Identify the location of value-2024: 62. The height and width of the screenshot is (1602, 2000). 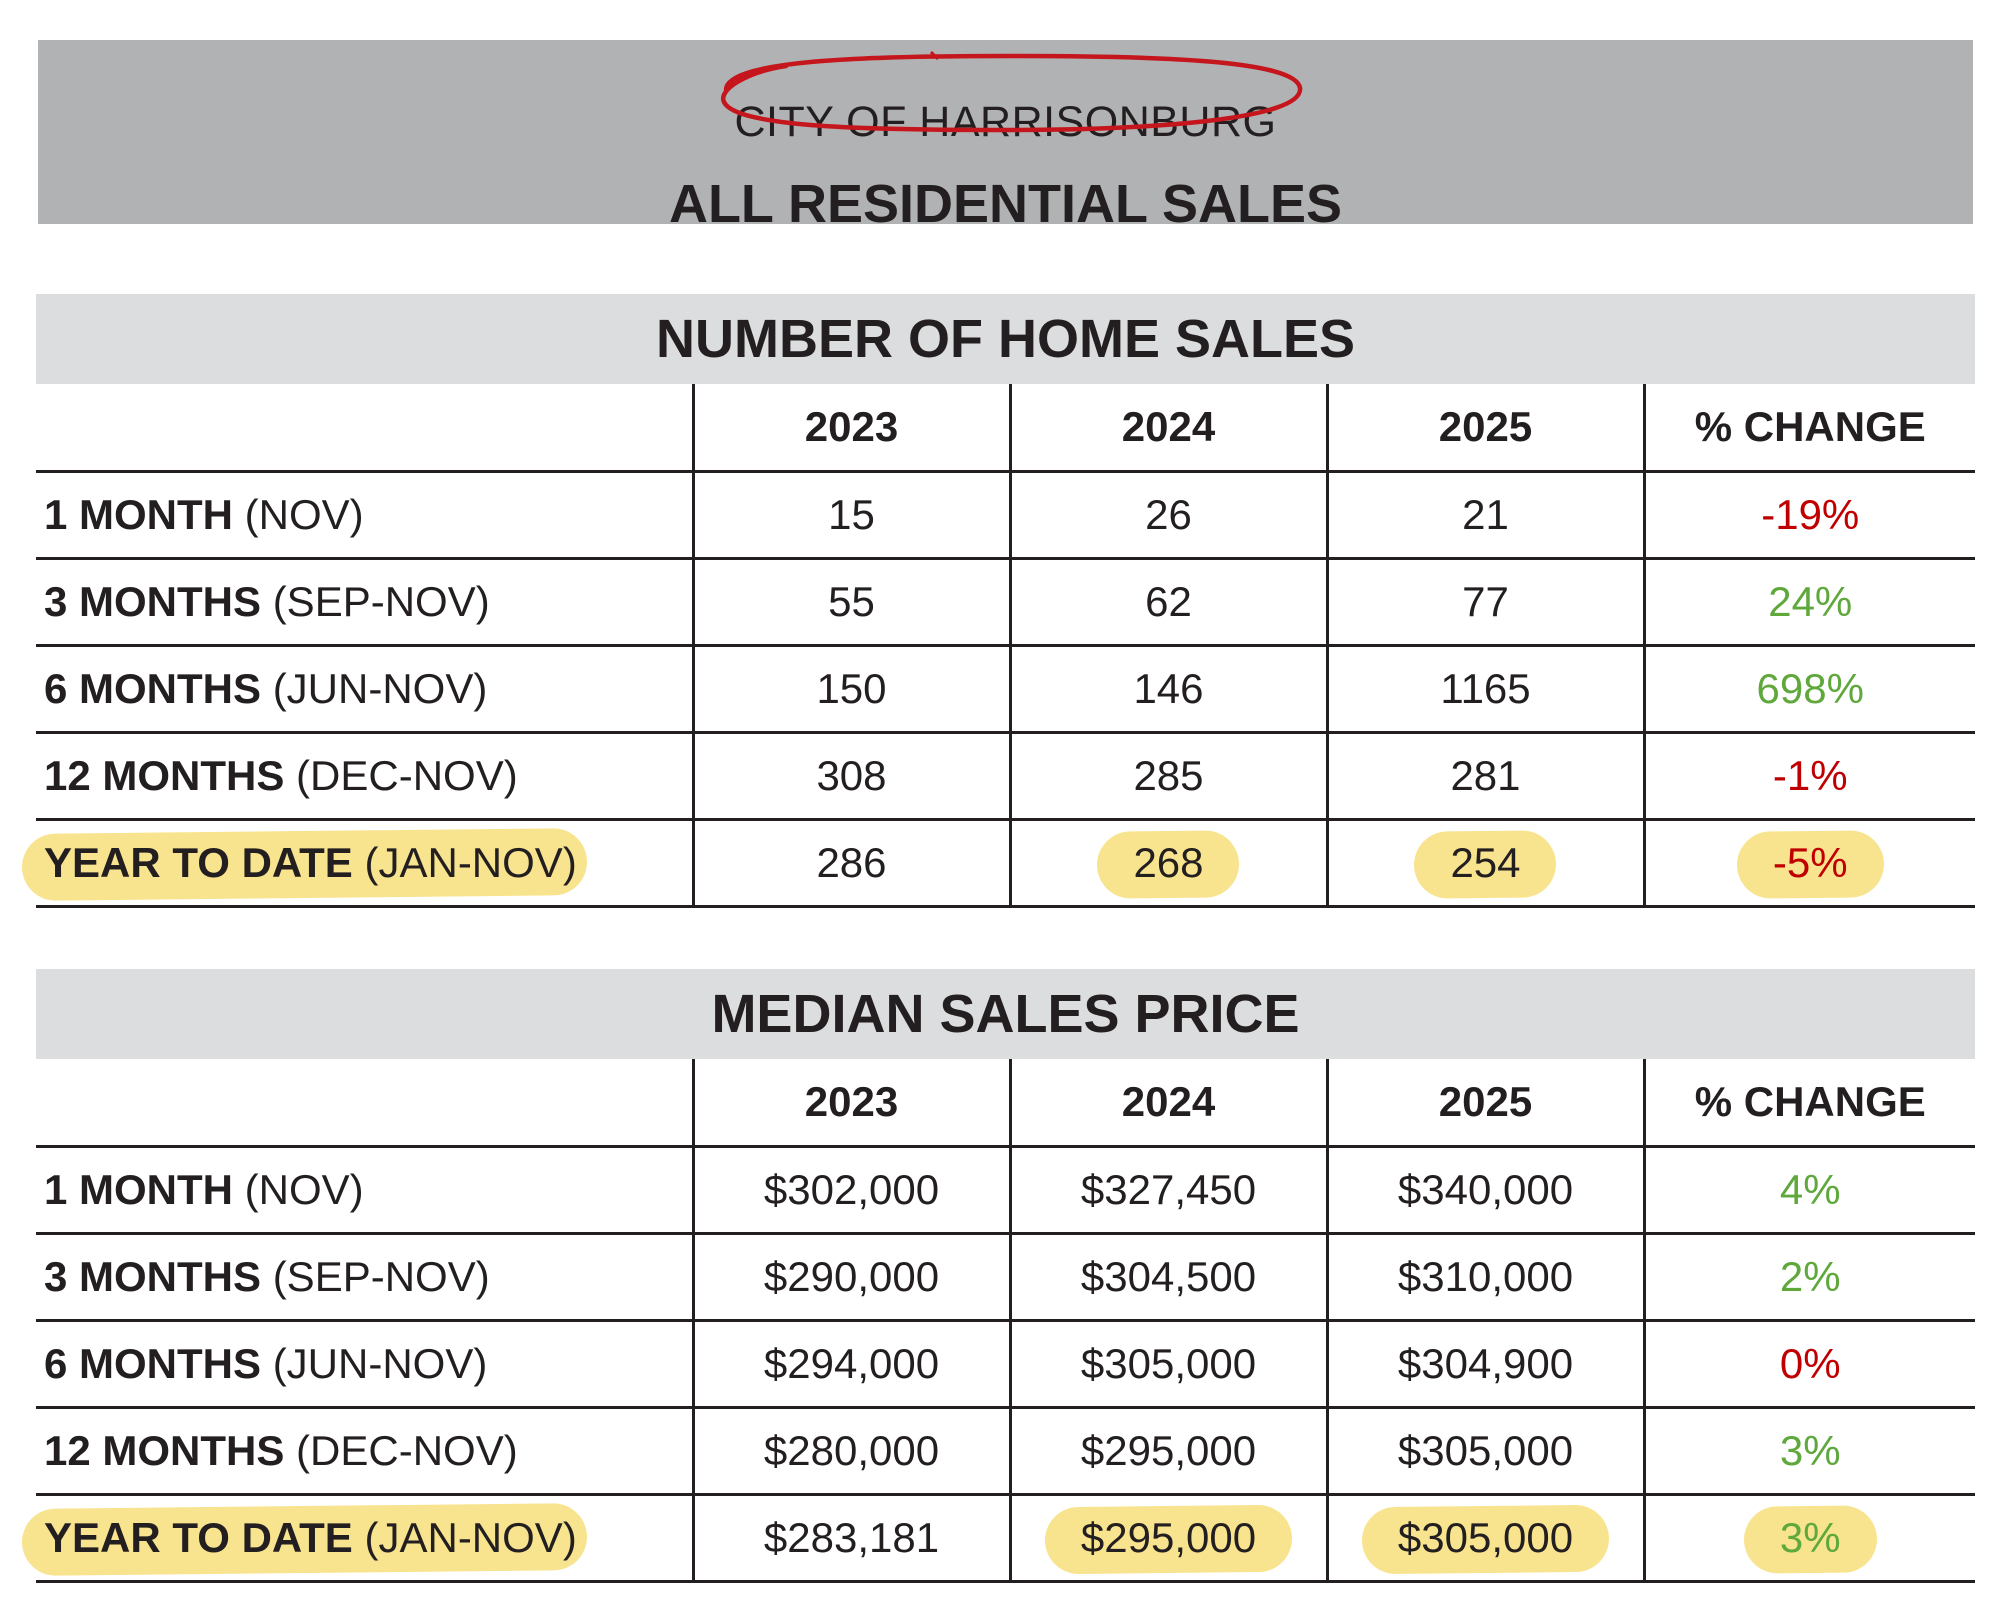
(1167, 602).